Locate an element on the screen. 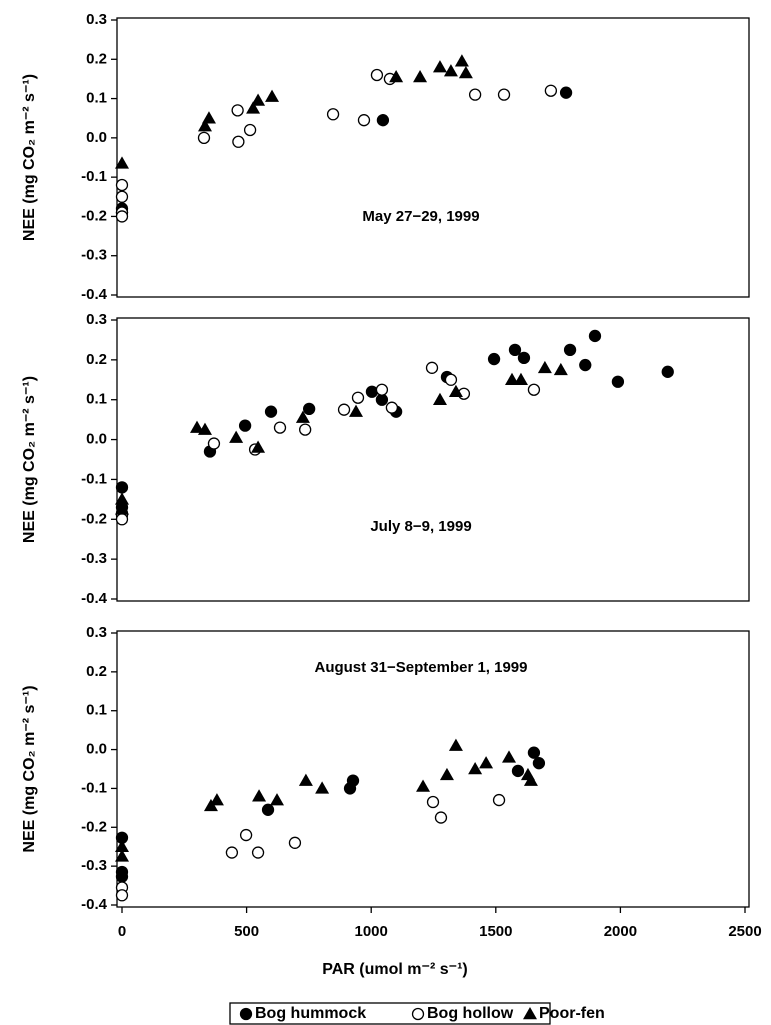 The image size is (771, 1025). x-tick-label: 0 is located at coordinates (122, 931).